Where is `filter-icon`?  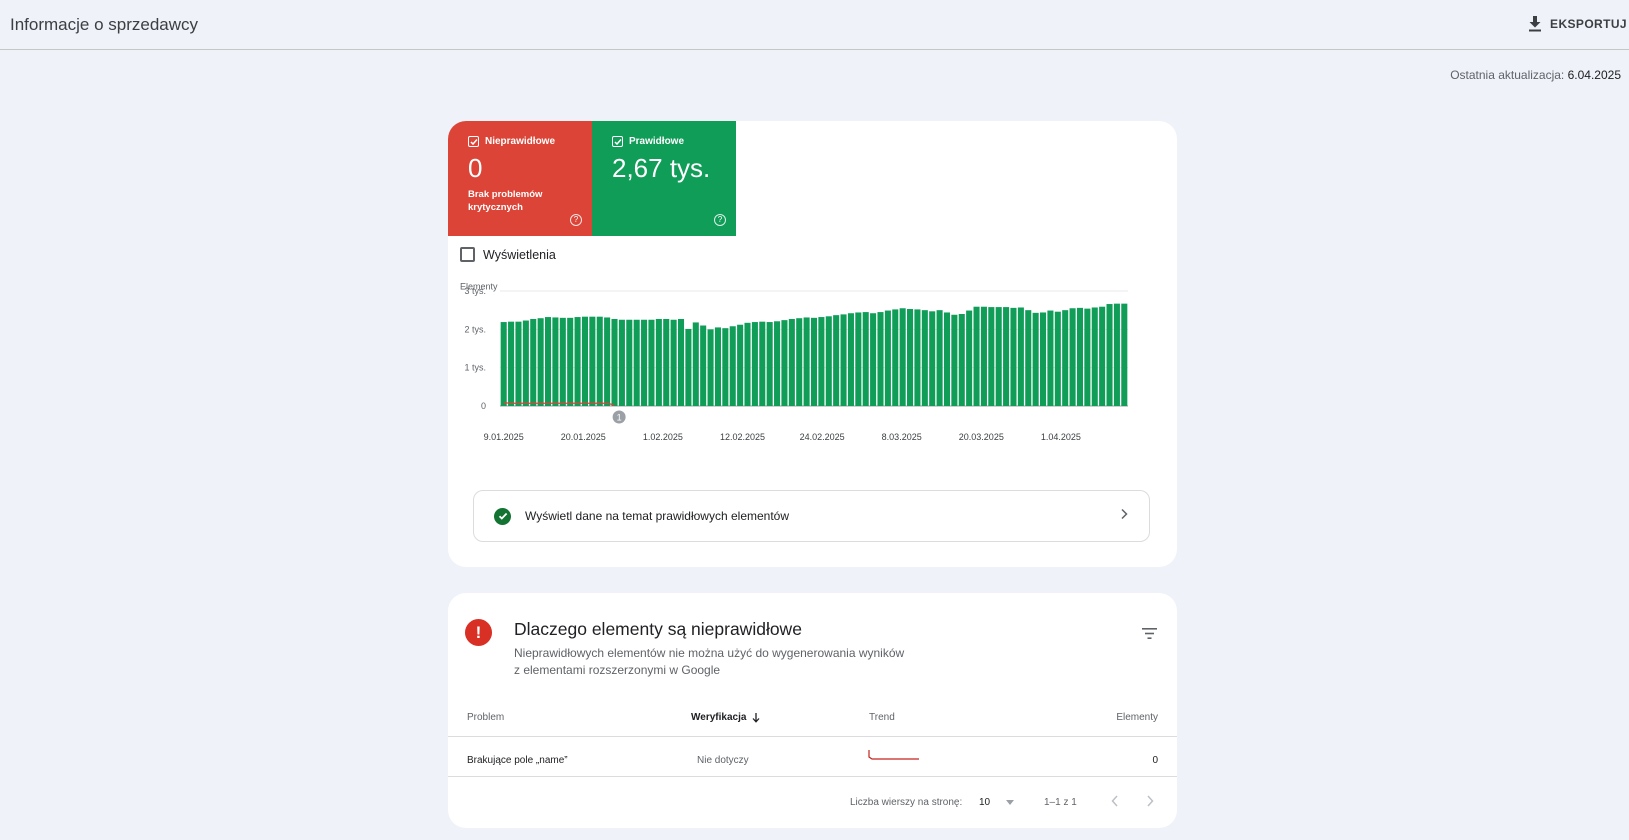 filter-icon is located at coordinates (1149, 635).